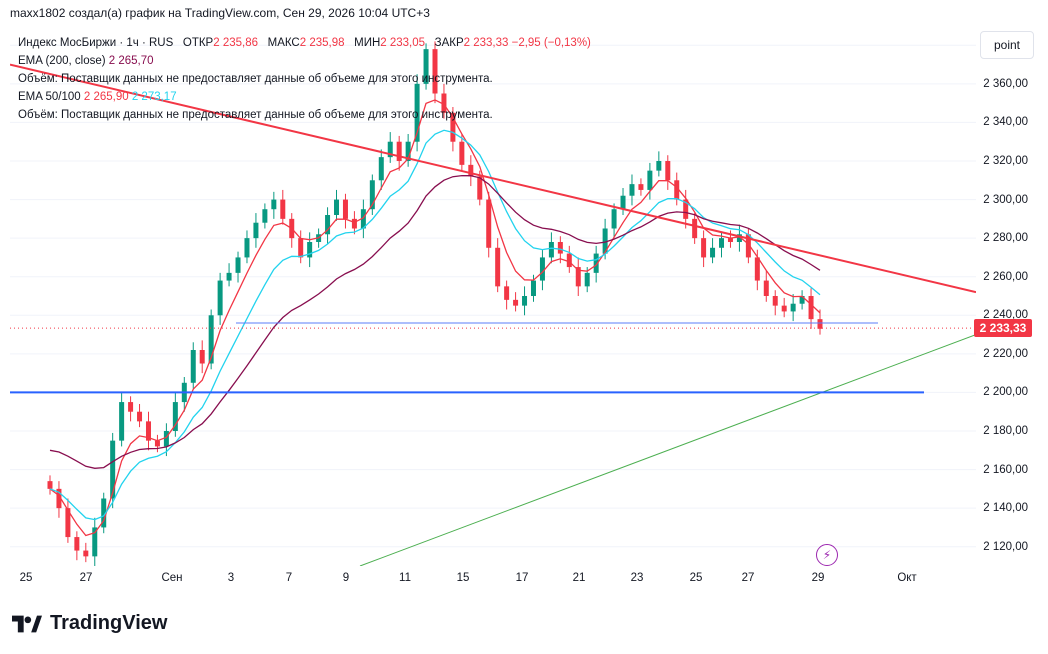 This screenshot has height=654, width=1048. I want to click on time-tick-label: 17, so click(522, 578).